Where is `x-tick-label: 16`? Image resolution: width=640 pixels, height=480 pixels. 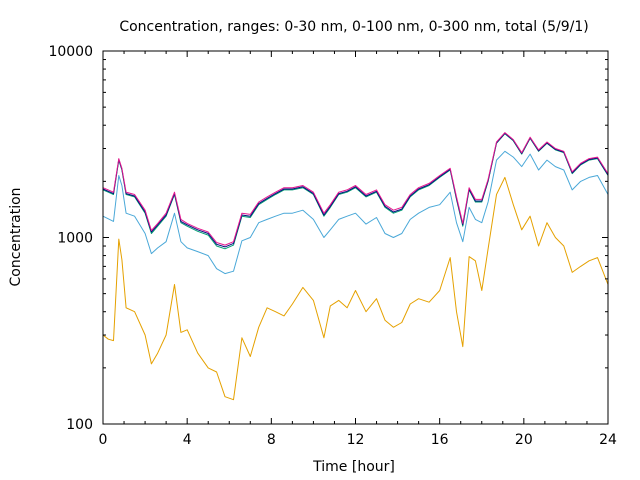 x-tick-label: 16 is located at coordinates (440, 440).